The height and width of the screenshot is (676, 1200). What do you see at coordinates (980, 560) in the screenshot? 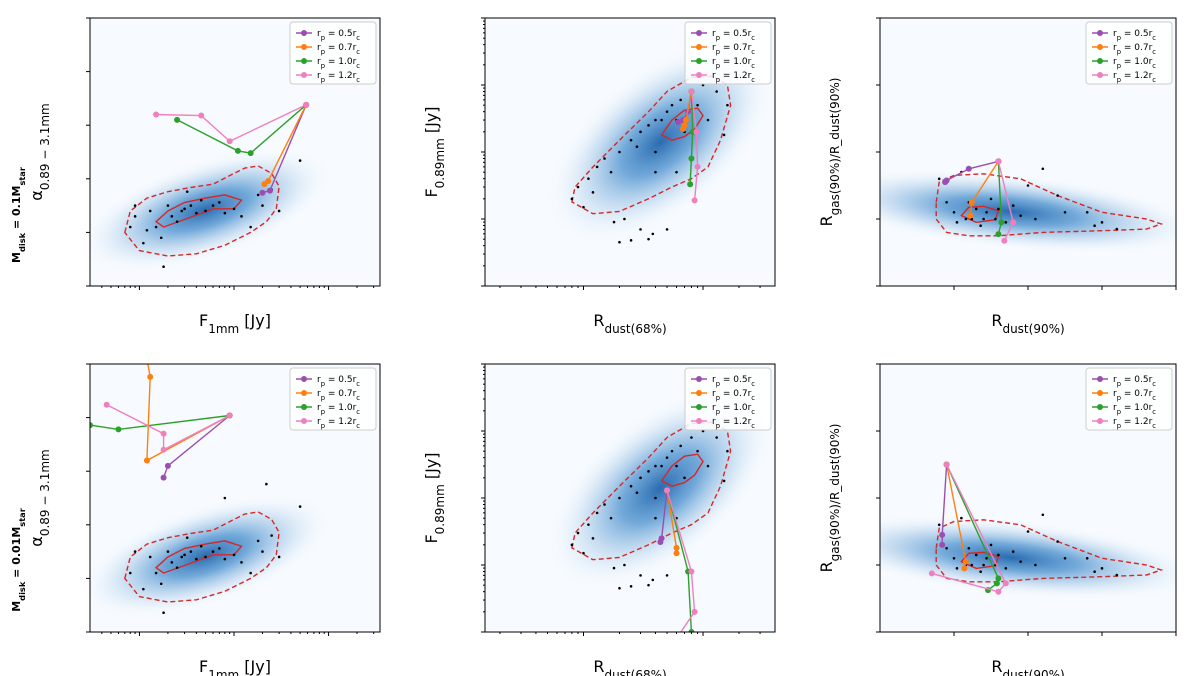
I see `contour-inner` at bounding box center [980, 560].